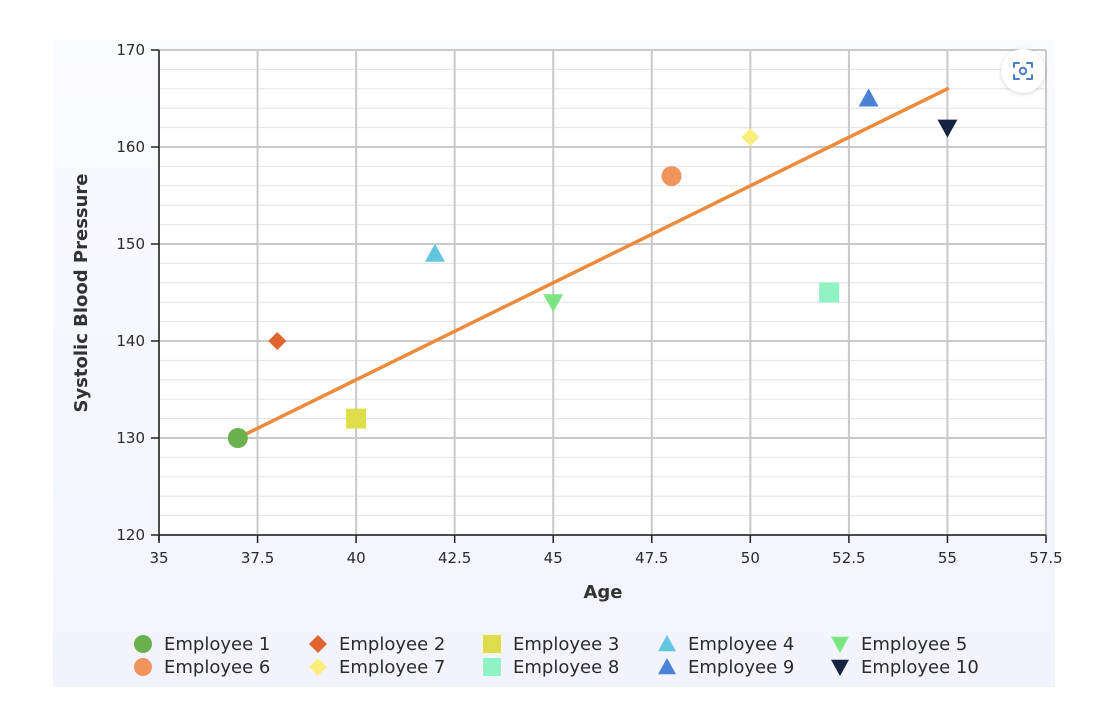 The height and width of the screenshot is (720, 1093). I want to click on x-tick-label: 47.5, so click(651, 558).